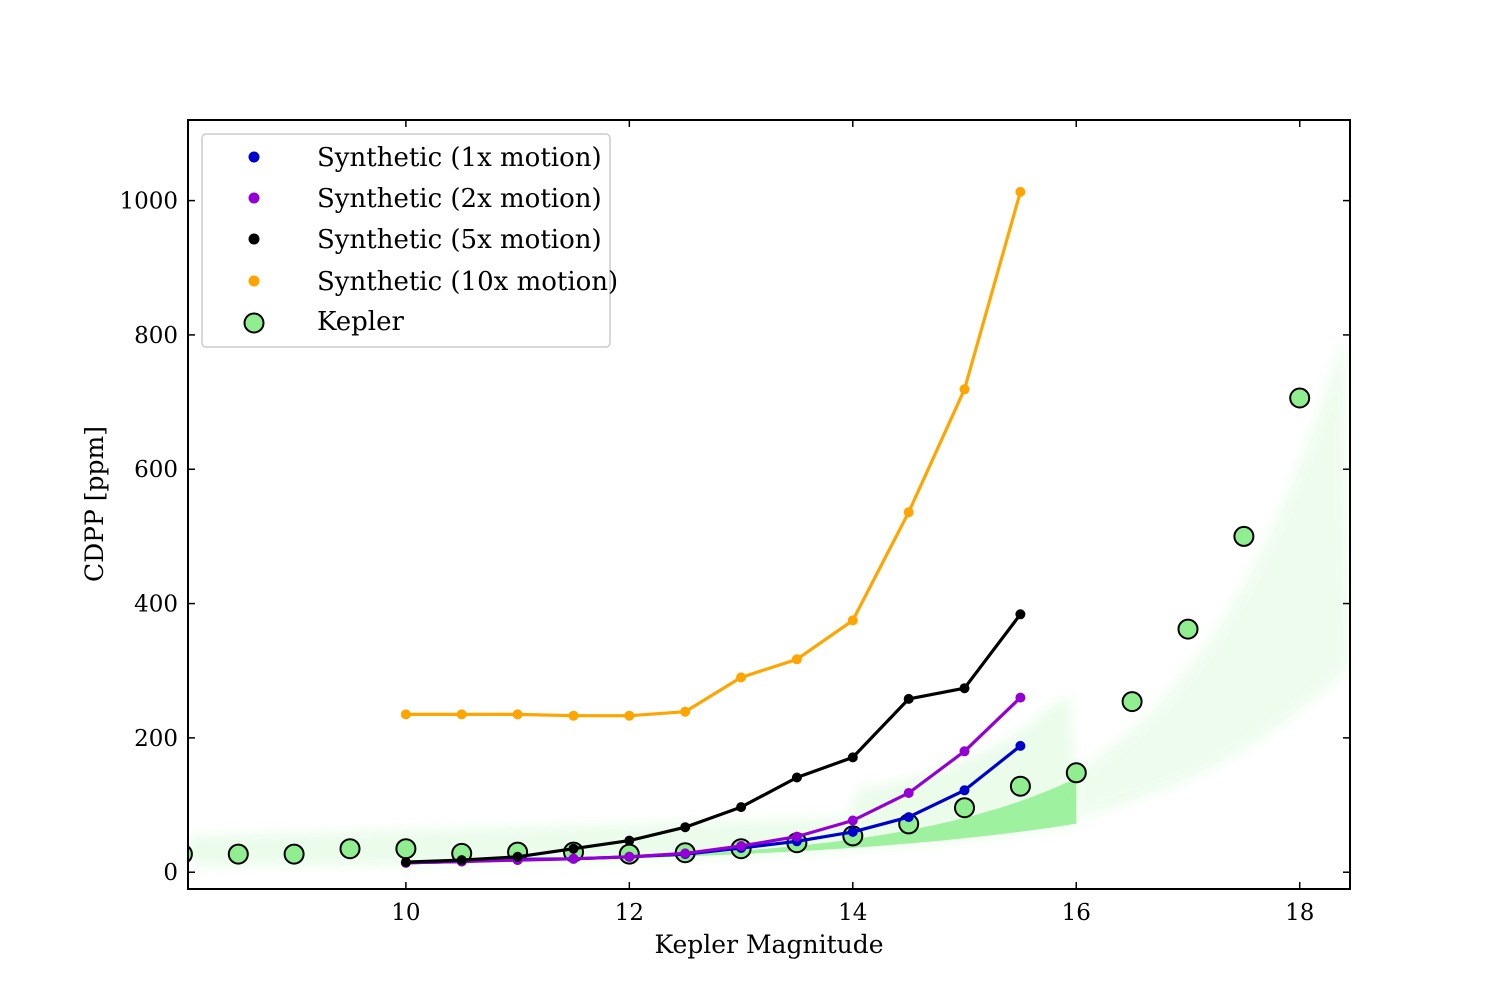 The image size is (1500, 1000). Describe the element at coordinates (94, 504) in the screenshot. I see `y-axis-label: CDPP [ppm]` at that location.